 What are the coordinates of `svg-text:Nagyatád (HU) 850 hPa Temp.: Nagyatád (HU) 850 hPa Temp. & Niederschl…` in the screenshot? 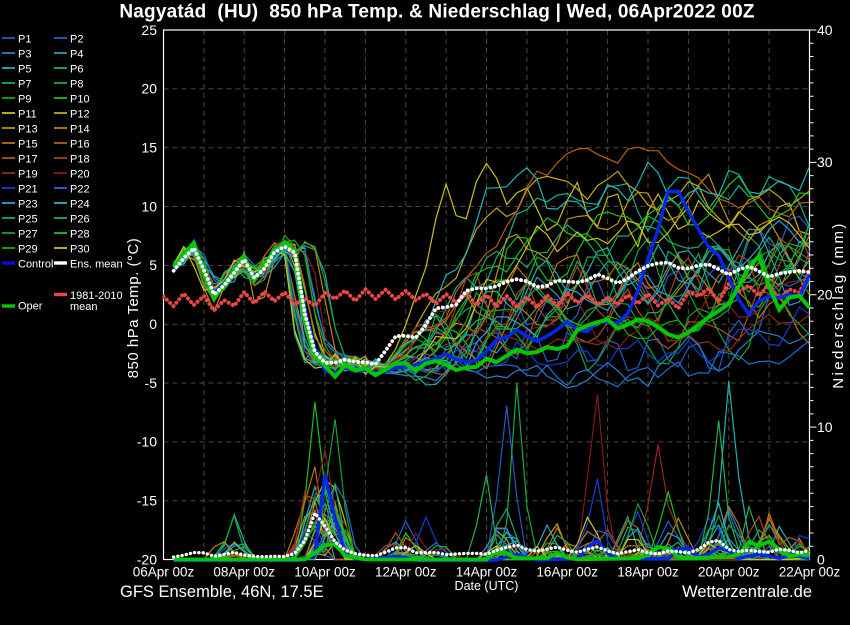 It's located at (437, 12).